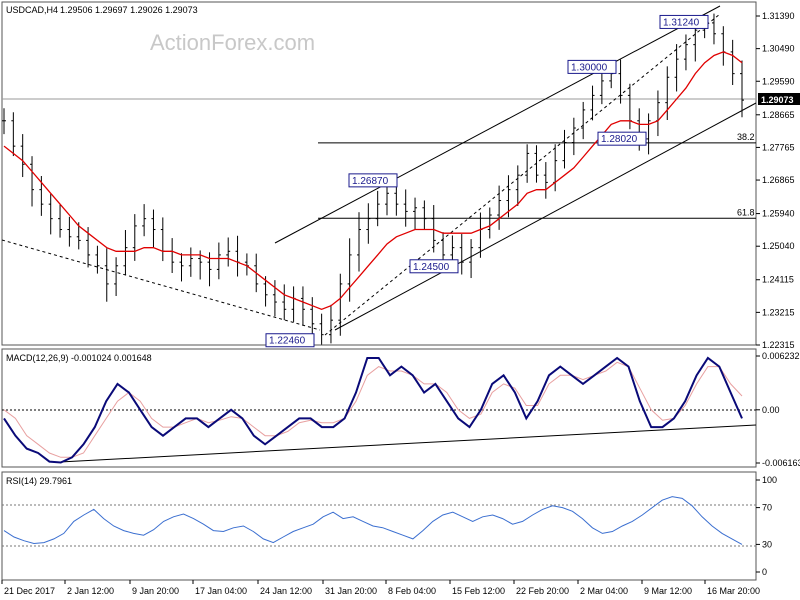  What do you see at coordinates (771, 410) in the screenshot?
I see `macd-y-tick-label: 0.00` at bounding box center [771, 410].